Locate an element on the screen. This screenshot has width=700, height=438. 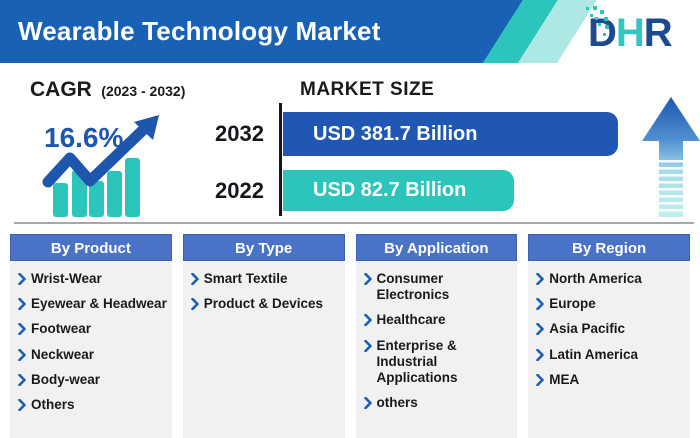
list-item: Product & Devices is located at coordinates (265, 304).